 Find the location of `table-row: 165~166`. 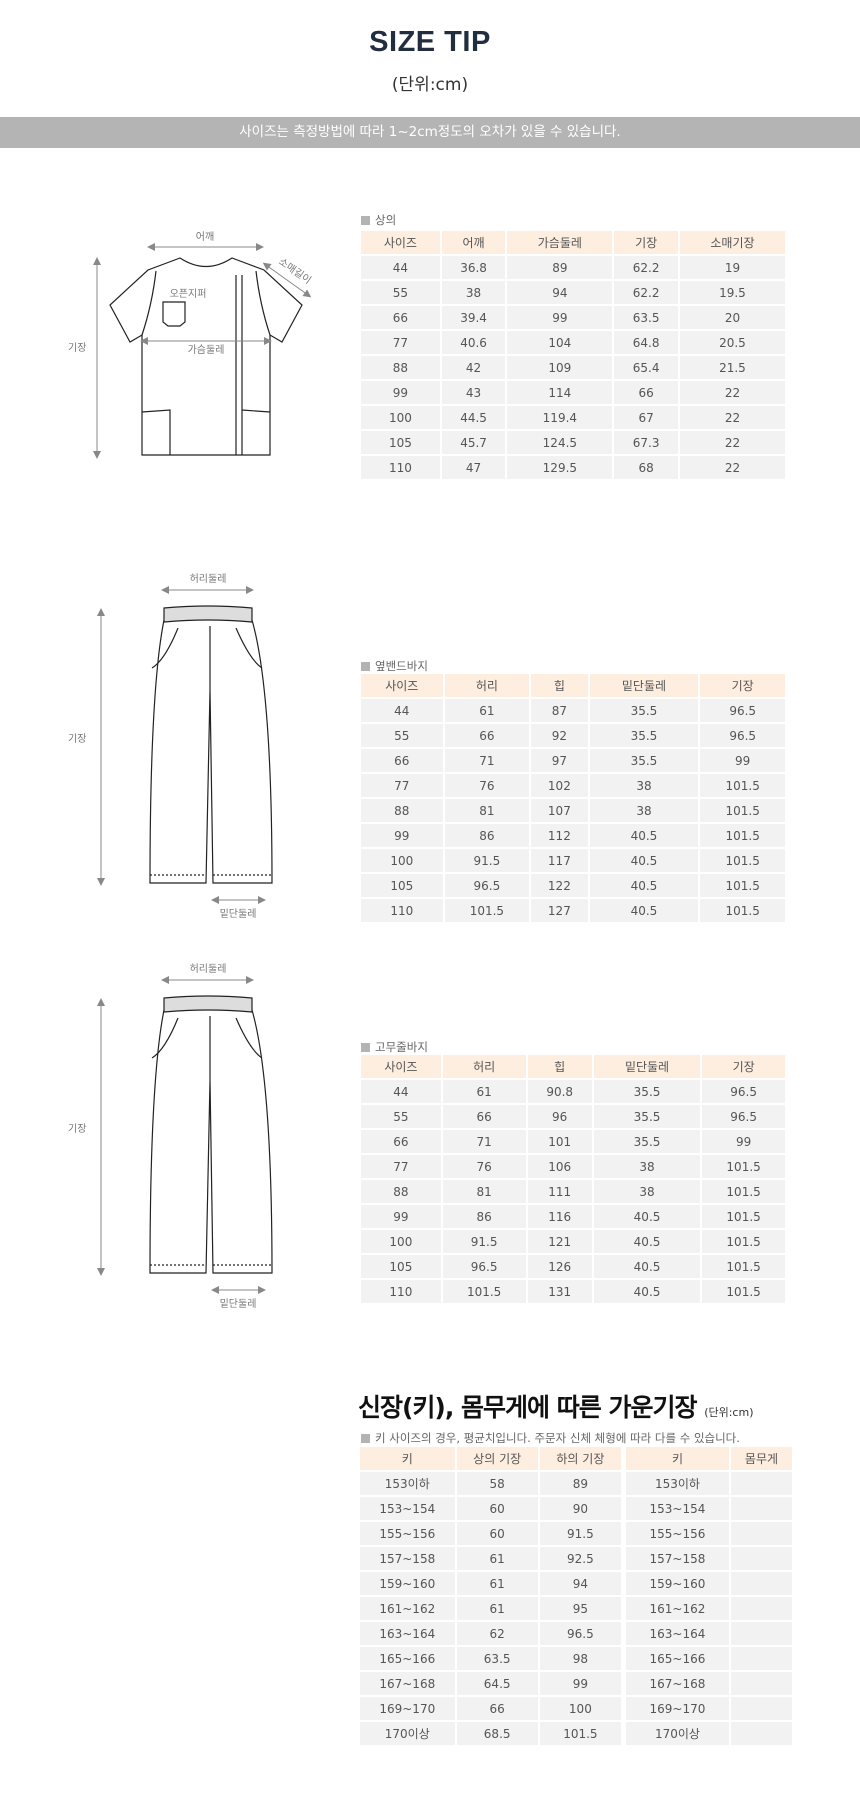

table-row: 165~166 is located at coordinates (709, 1658).